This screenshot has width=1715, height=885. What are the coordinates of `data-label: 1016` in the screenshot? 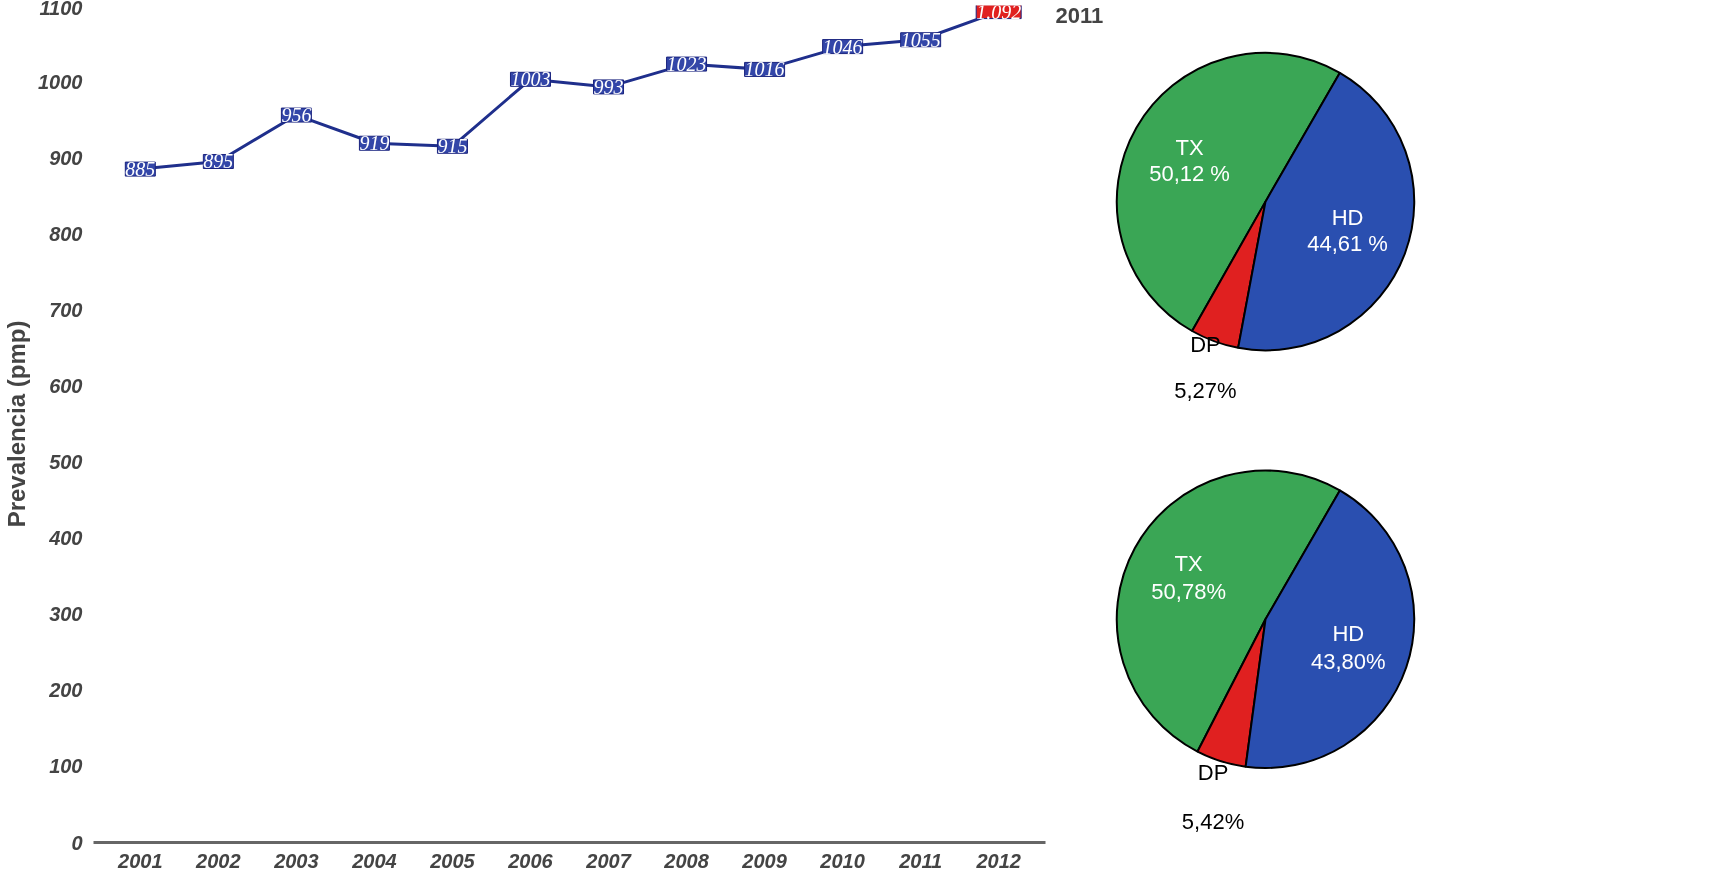 It's located at (764, 69).